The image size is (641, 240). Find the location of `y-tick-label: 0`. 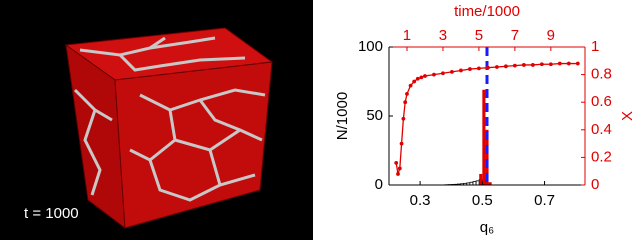

y-tick-label: 0 is located at coordinates (379, 184).